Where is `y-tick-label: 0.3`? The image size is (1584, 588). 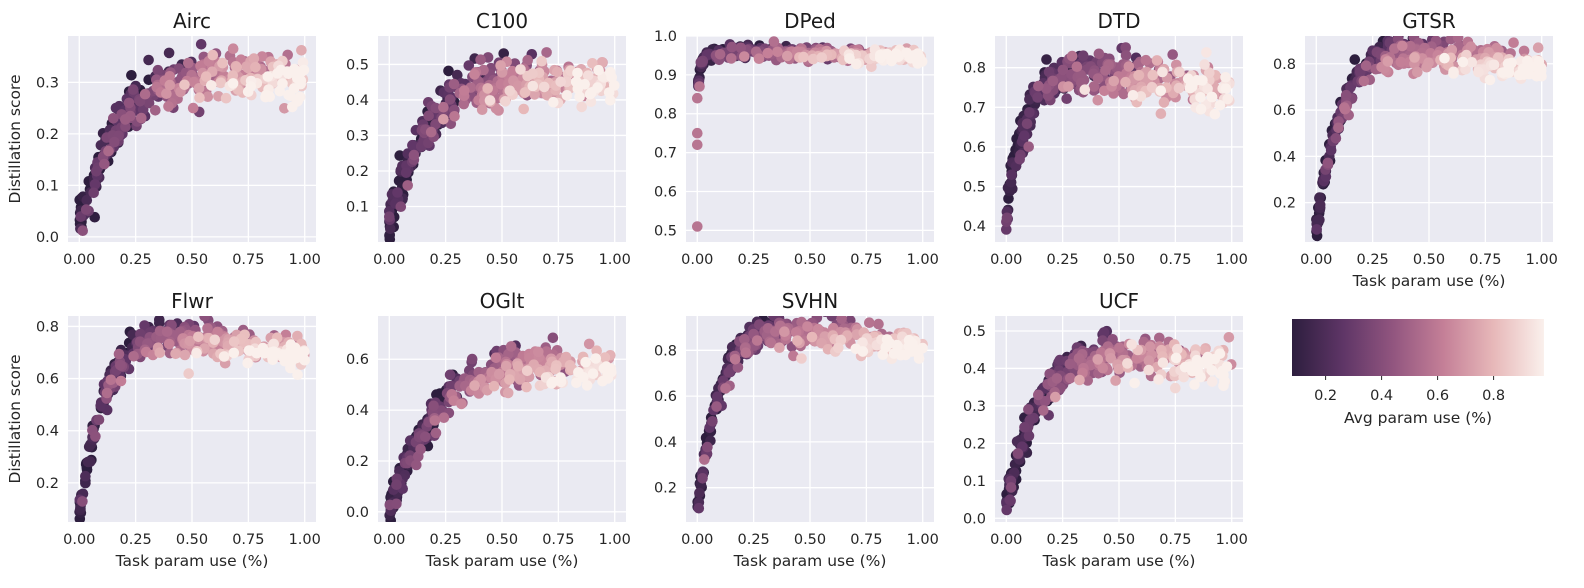
y-tick-label: 0.3 is located at coordinates (974, 407).